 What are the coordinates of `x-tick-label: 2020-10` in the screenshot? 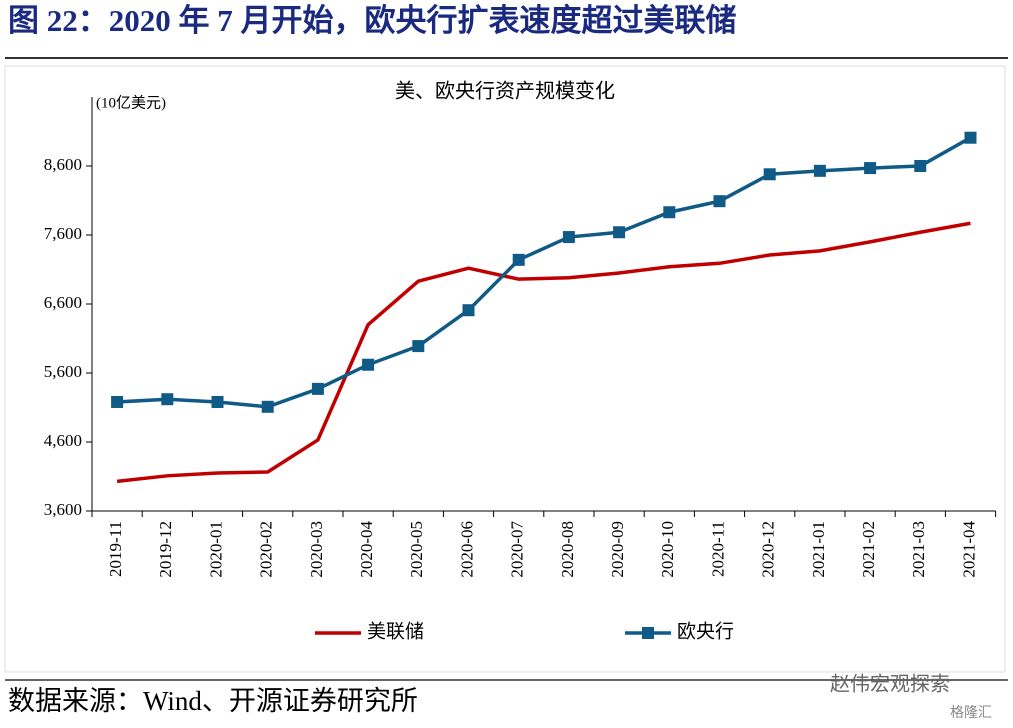 It's located at (667, 549).